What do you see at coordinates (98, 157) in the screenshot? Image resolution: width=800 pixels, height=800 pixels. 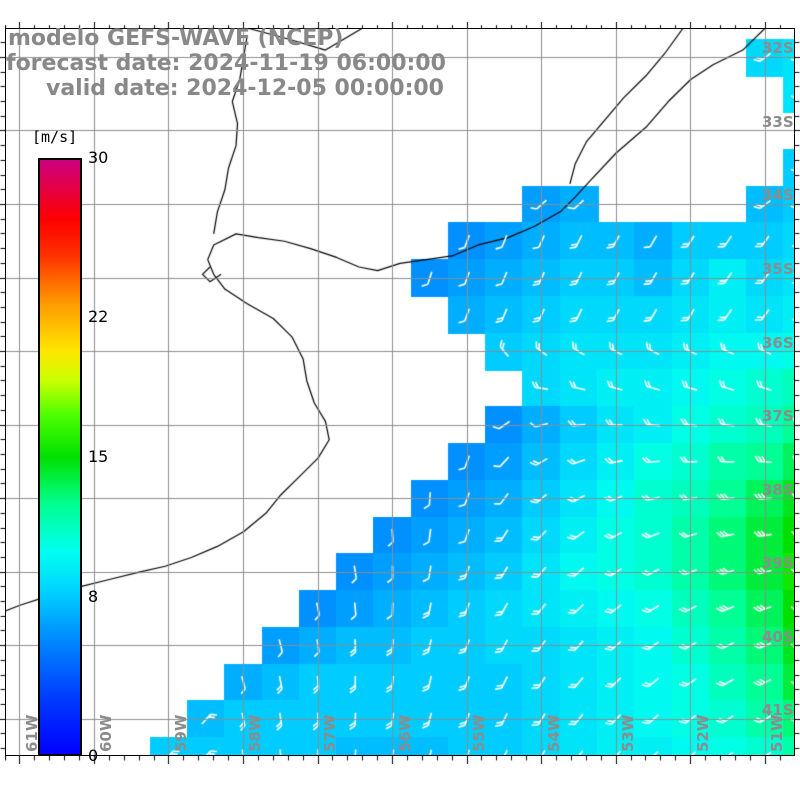 I see `colorbar-tick-30: 30` at bounding box center [98, 157].